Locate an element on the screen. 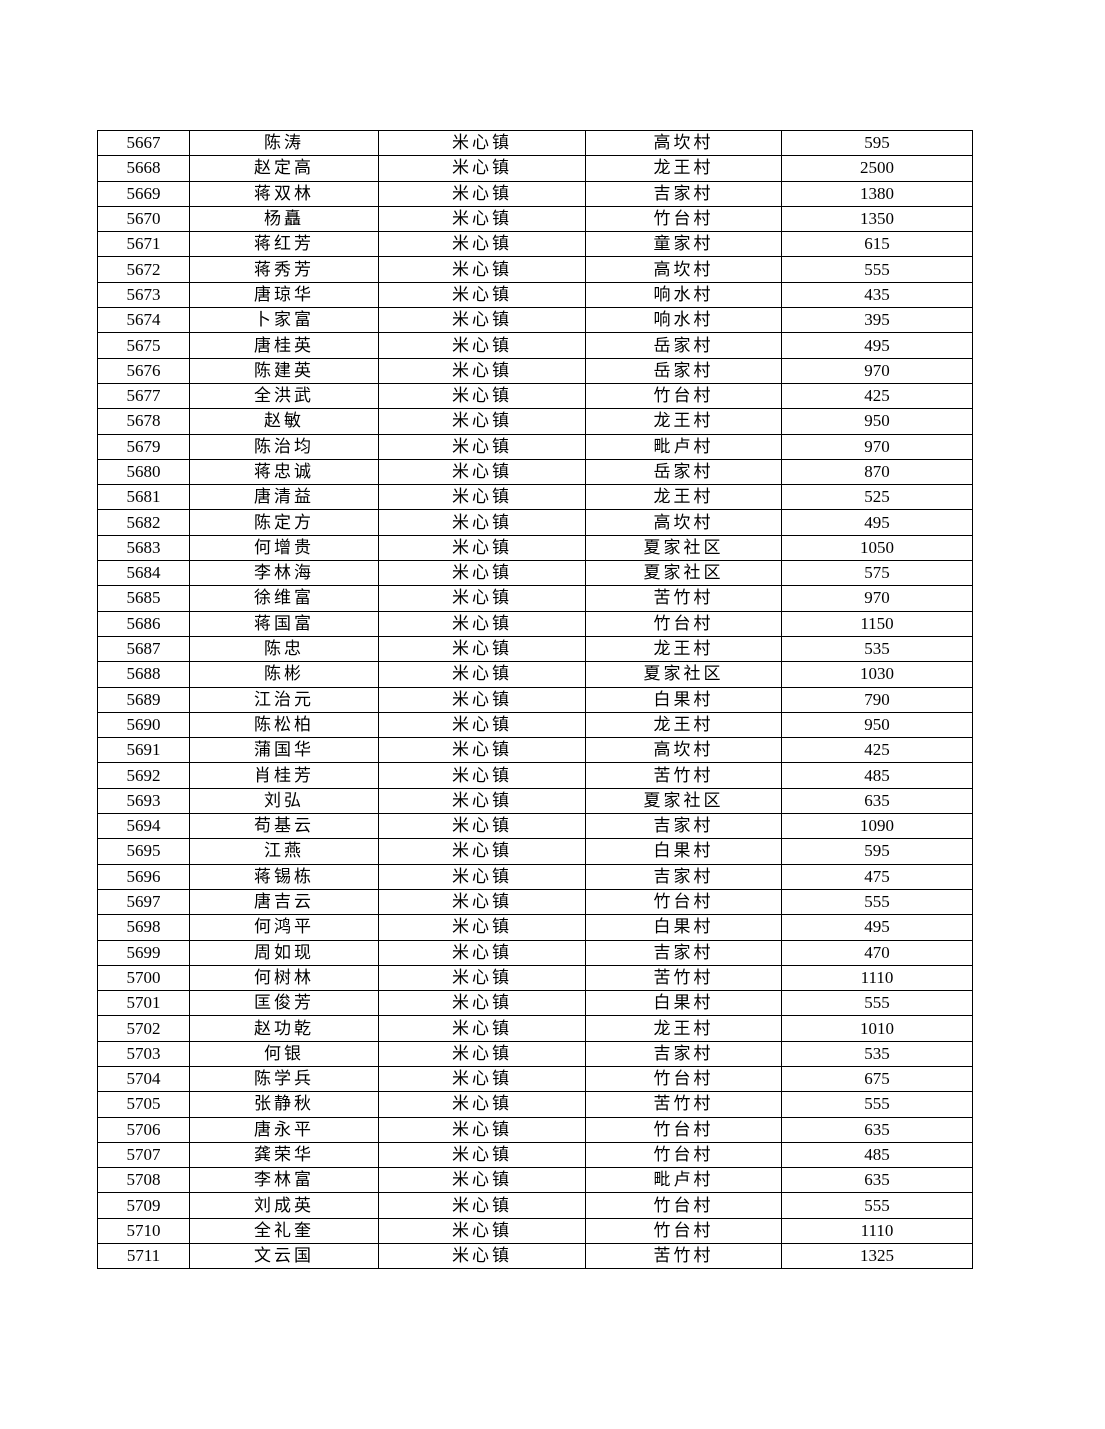  name-cell: 杨矗 is located at coordinates (284, 219).